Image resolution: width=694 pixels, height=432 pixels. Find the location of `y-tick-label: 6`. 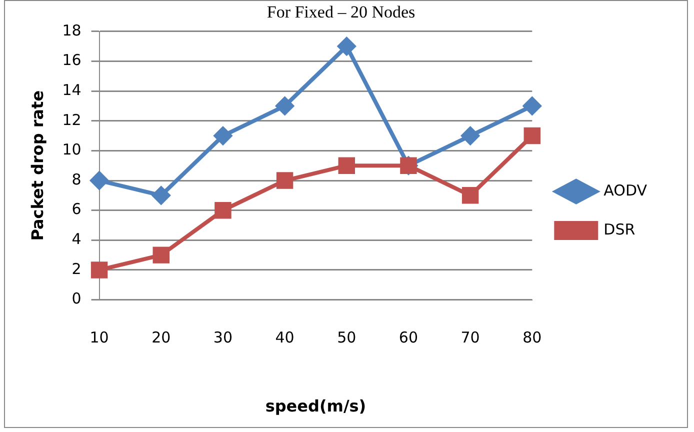

y-tick-label: 6 is located at coordinates (77, 209).